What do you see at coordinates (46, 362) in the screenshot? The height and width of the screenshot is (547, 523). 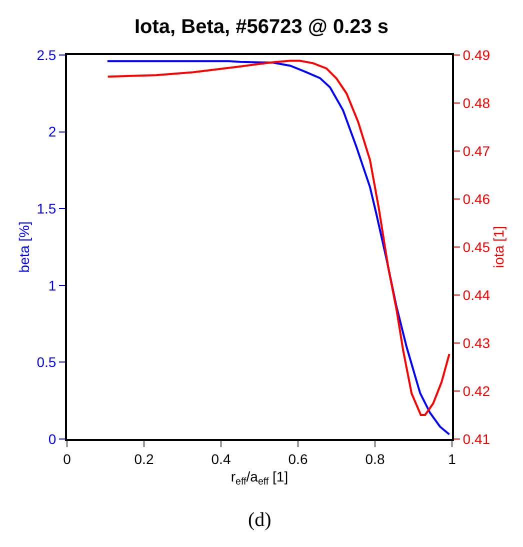 I see `y-tick-label: 0.5` at bounding box center [46, 362].